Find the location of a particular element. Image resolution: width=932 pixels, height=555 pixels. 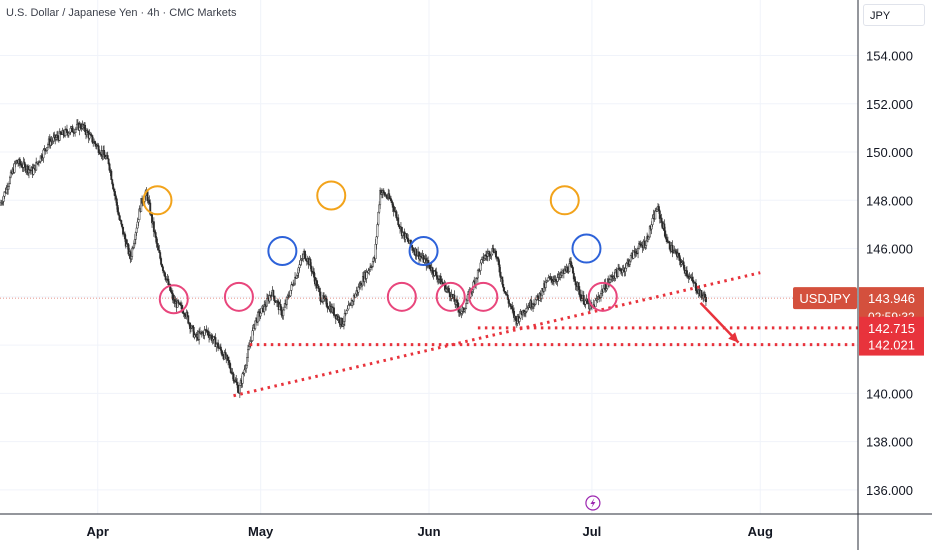

y-tick-label: 154.000 is located at coordinates (889, 56).